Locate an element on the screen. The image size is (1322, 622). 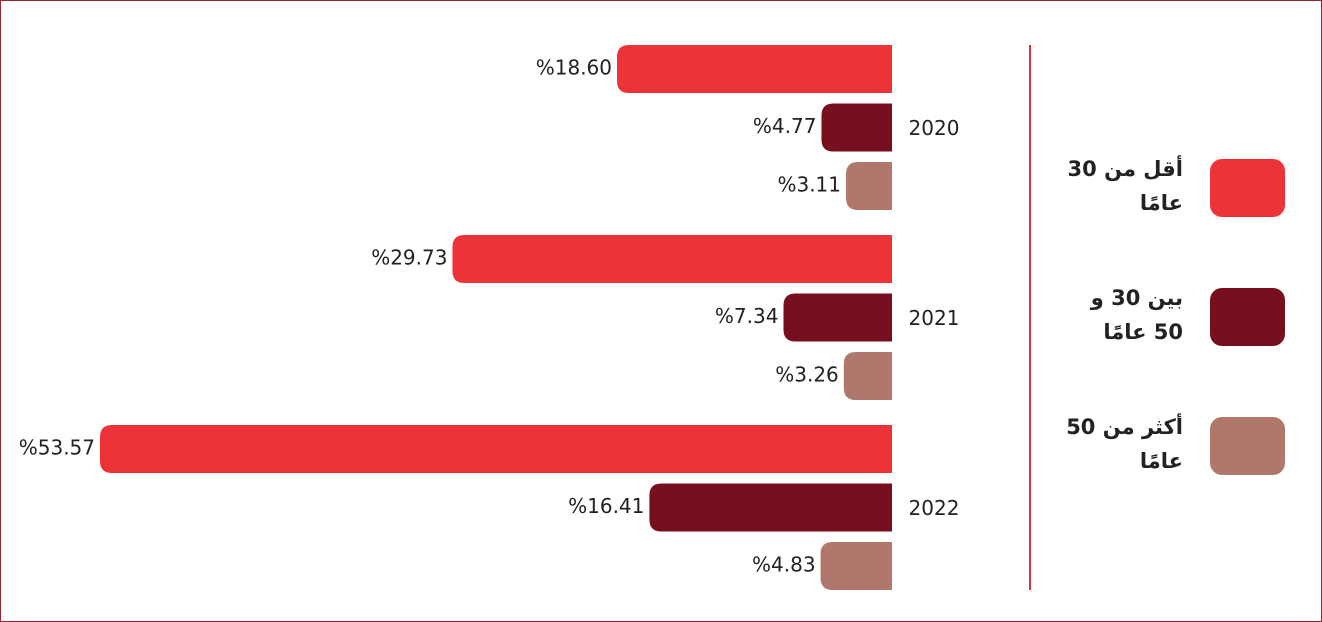
legend-label: أقل من 30 عامًا is located at coordinates (1125, 186).